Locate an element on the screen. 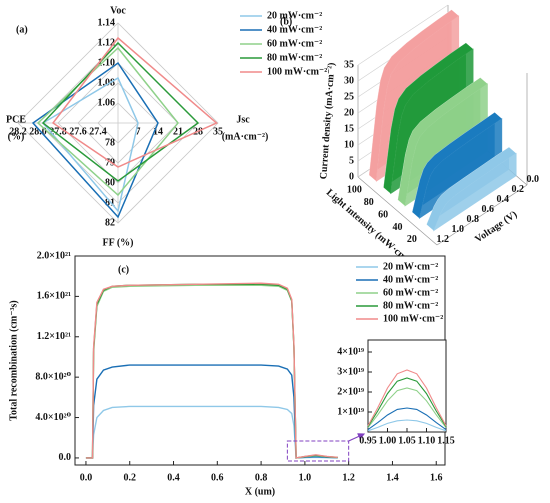 This screenshot has width=550, height=503. tick-label: 1.12 is located at coordinates (107, 42).